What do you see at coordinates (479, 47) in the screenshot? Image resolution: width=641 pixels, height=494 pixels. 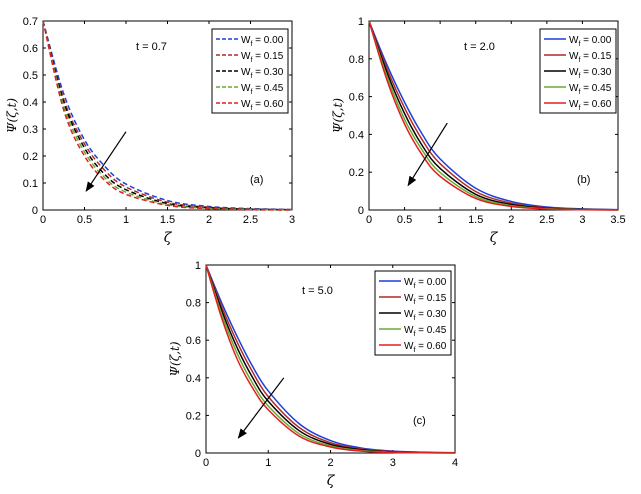 I see `time-annotation: t = 2.0` at bounding box center [479, 47].